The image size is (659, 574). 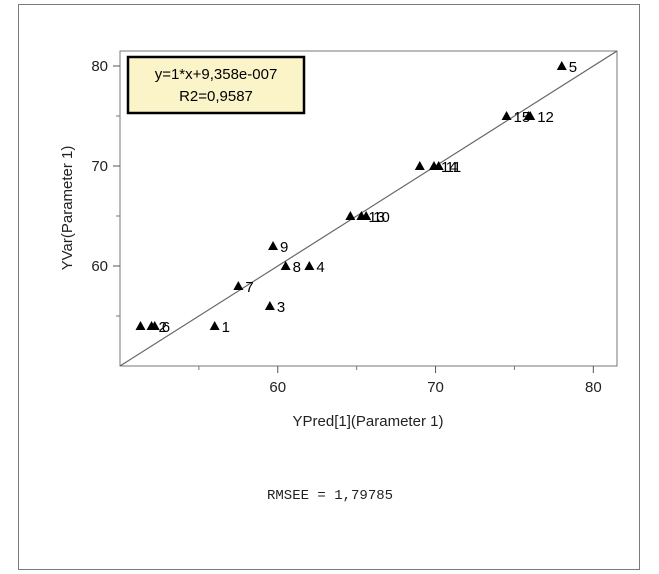 What do you see at coordinates (435, 387) in the screenshot?
I see `x-tick-label: 70` at bounding box center [435, 387].